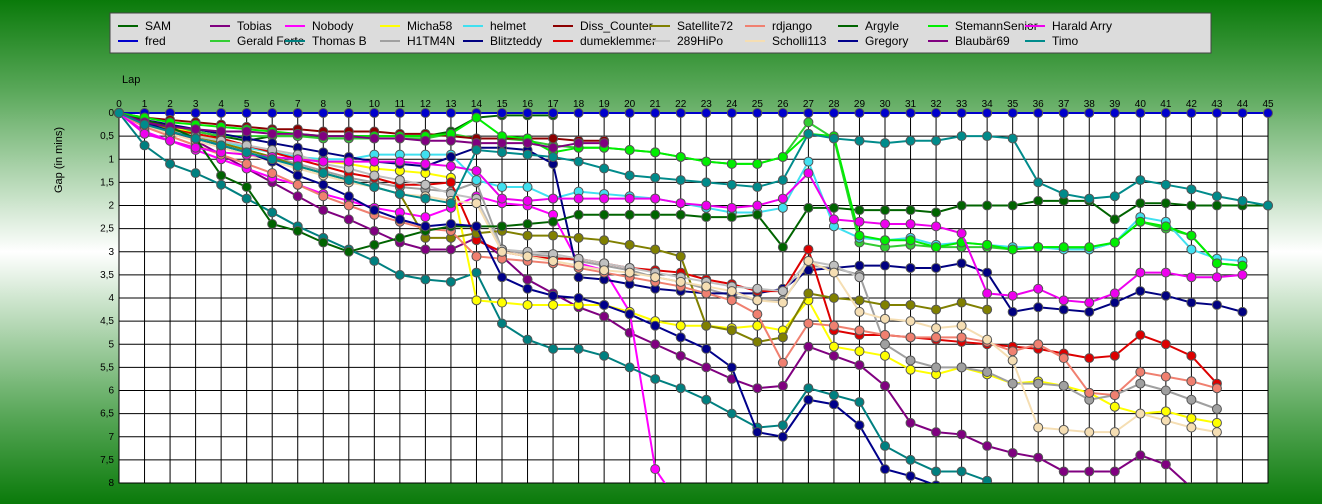  I want to click on legend-label: Harald Arry, so click(1082, 26).